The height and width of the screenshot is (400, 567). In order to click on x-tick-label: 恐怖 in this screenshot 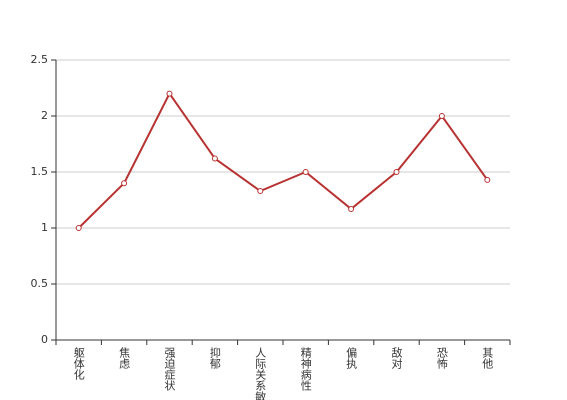, I will do `click(441, 358)`.